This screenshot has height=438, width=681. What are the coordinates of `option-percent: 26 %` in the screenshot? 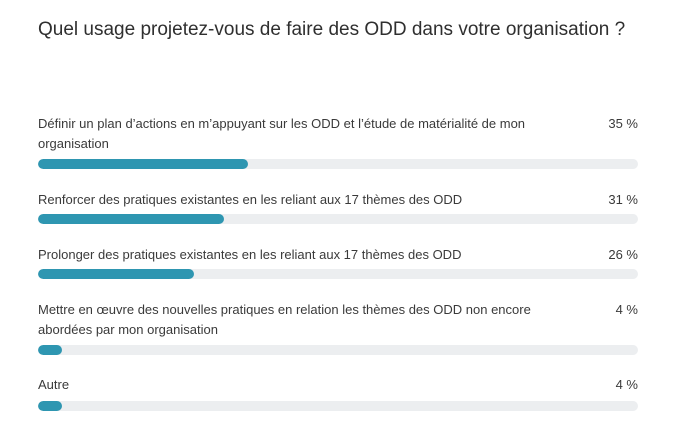 It's located at (623, 254).